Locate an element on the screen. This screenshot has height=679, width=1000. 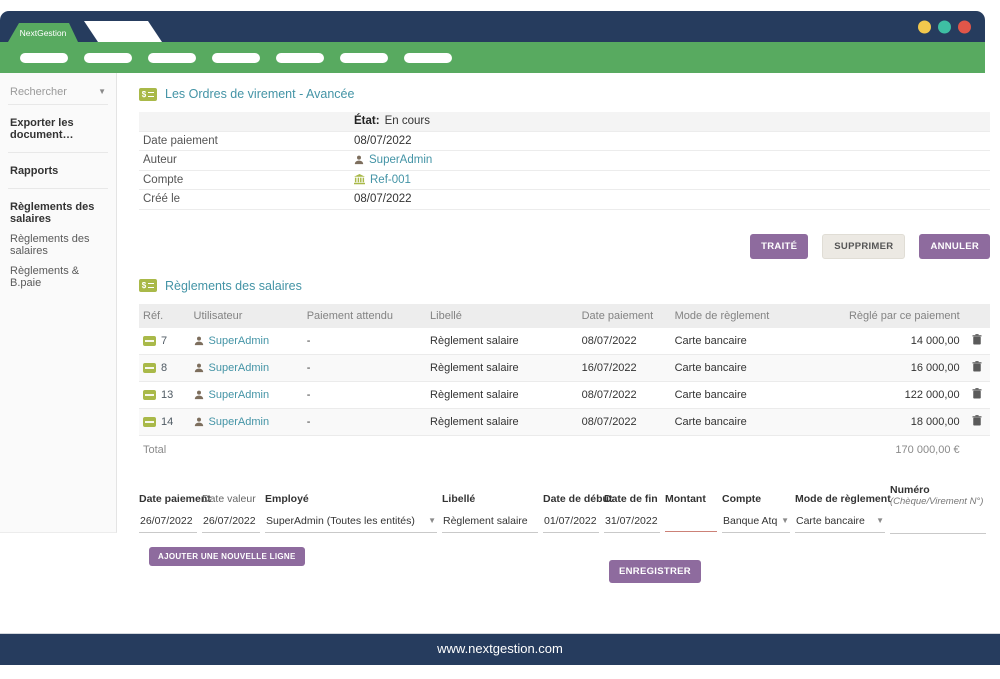
amount-cell: 18 000,00 is located at coordinates (893, 422).